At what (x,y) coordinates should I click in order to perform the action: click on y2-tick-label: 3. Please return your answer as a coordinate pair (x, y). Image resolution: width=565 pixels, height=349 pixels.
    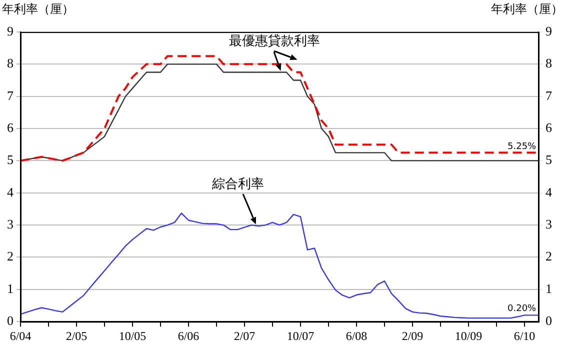
    Looking at the image, I should click on (549, 224).